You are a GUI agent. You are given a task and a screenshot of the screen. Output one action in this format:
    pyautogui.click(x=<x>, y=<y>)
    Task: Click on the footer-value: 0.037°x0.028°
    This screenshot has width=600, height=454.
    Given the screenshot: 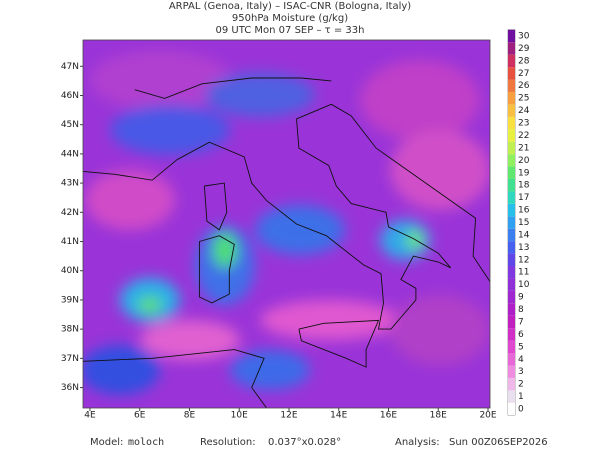 What is the action you would take?
    pyautogui.click(x=304, y=442)
    